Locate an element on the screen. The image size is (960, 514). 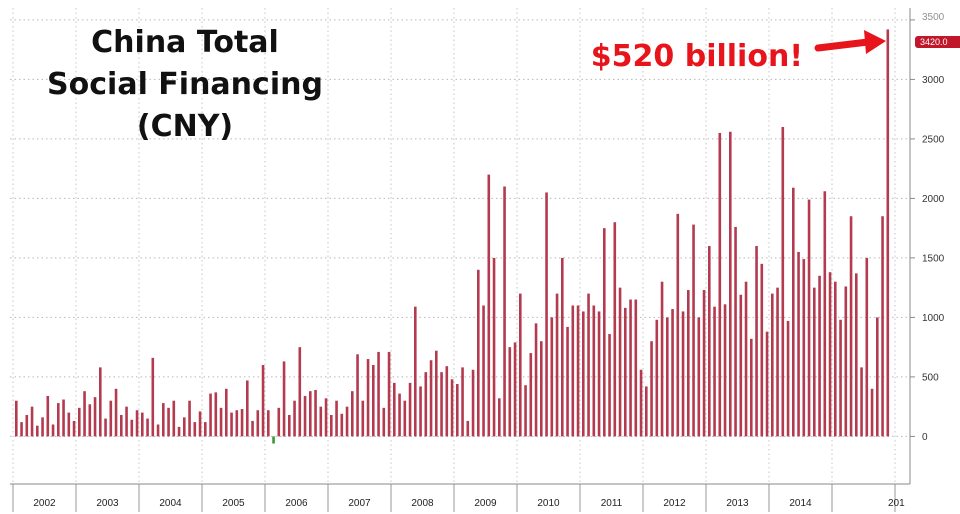
x-tick-label: 2007 is located at coordinates (359, 503).